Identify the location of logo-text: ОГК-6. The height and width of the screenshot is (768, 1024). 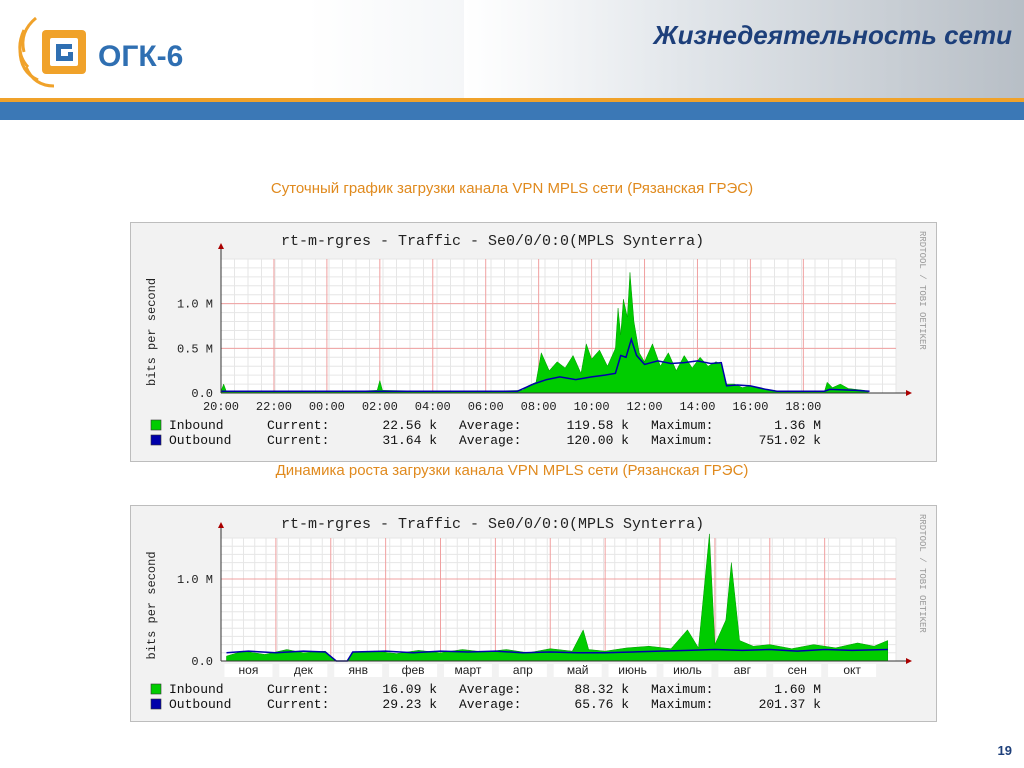
(140, 56).